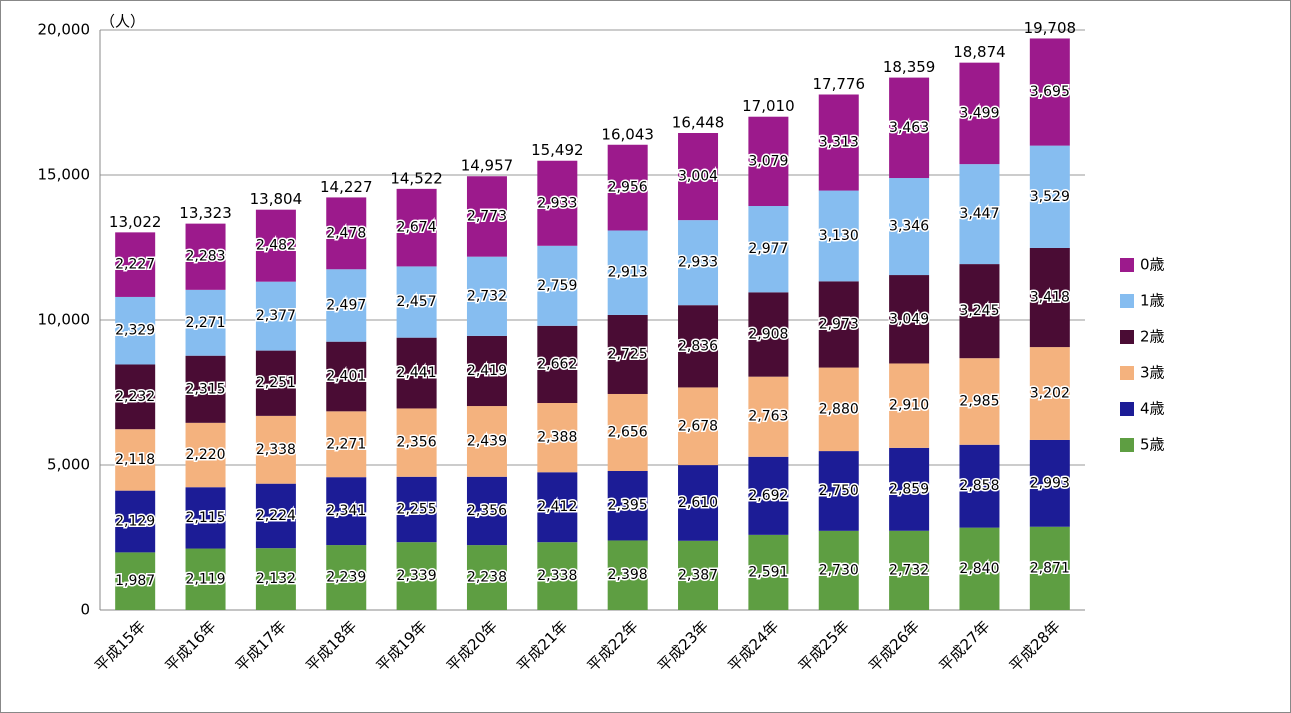  I want to click on value-label: 2,750, so click(839, 491).